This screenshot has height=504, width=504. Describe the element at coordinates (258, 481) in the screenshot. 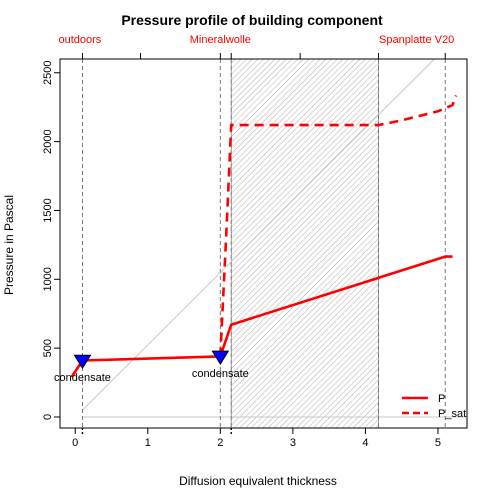

I see `x-axis-label: Diffusion equivalent thickness` at that location.